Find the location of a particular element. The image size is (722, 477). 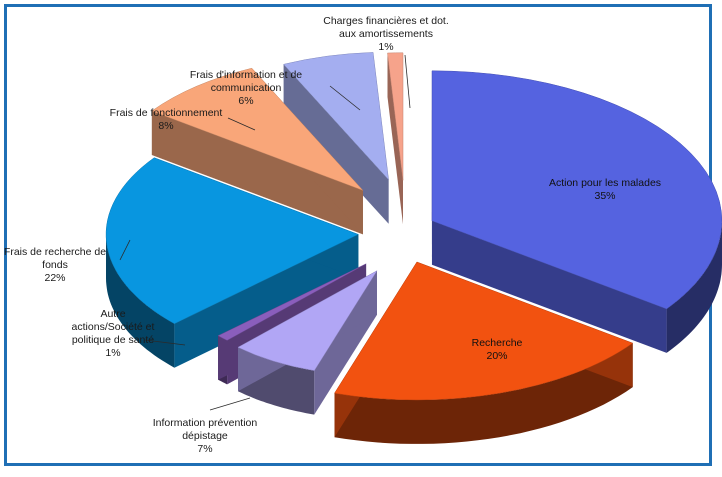

label-action-pour-les-malades: Action pour les malades 35% is located at coordinates (605, 189).